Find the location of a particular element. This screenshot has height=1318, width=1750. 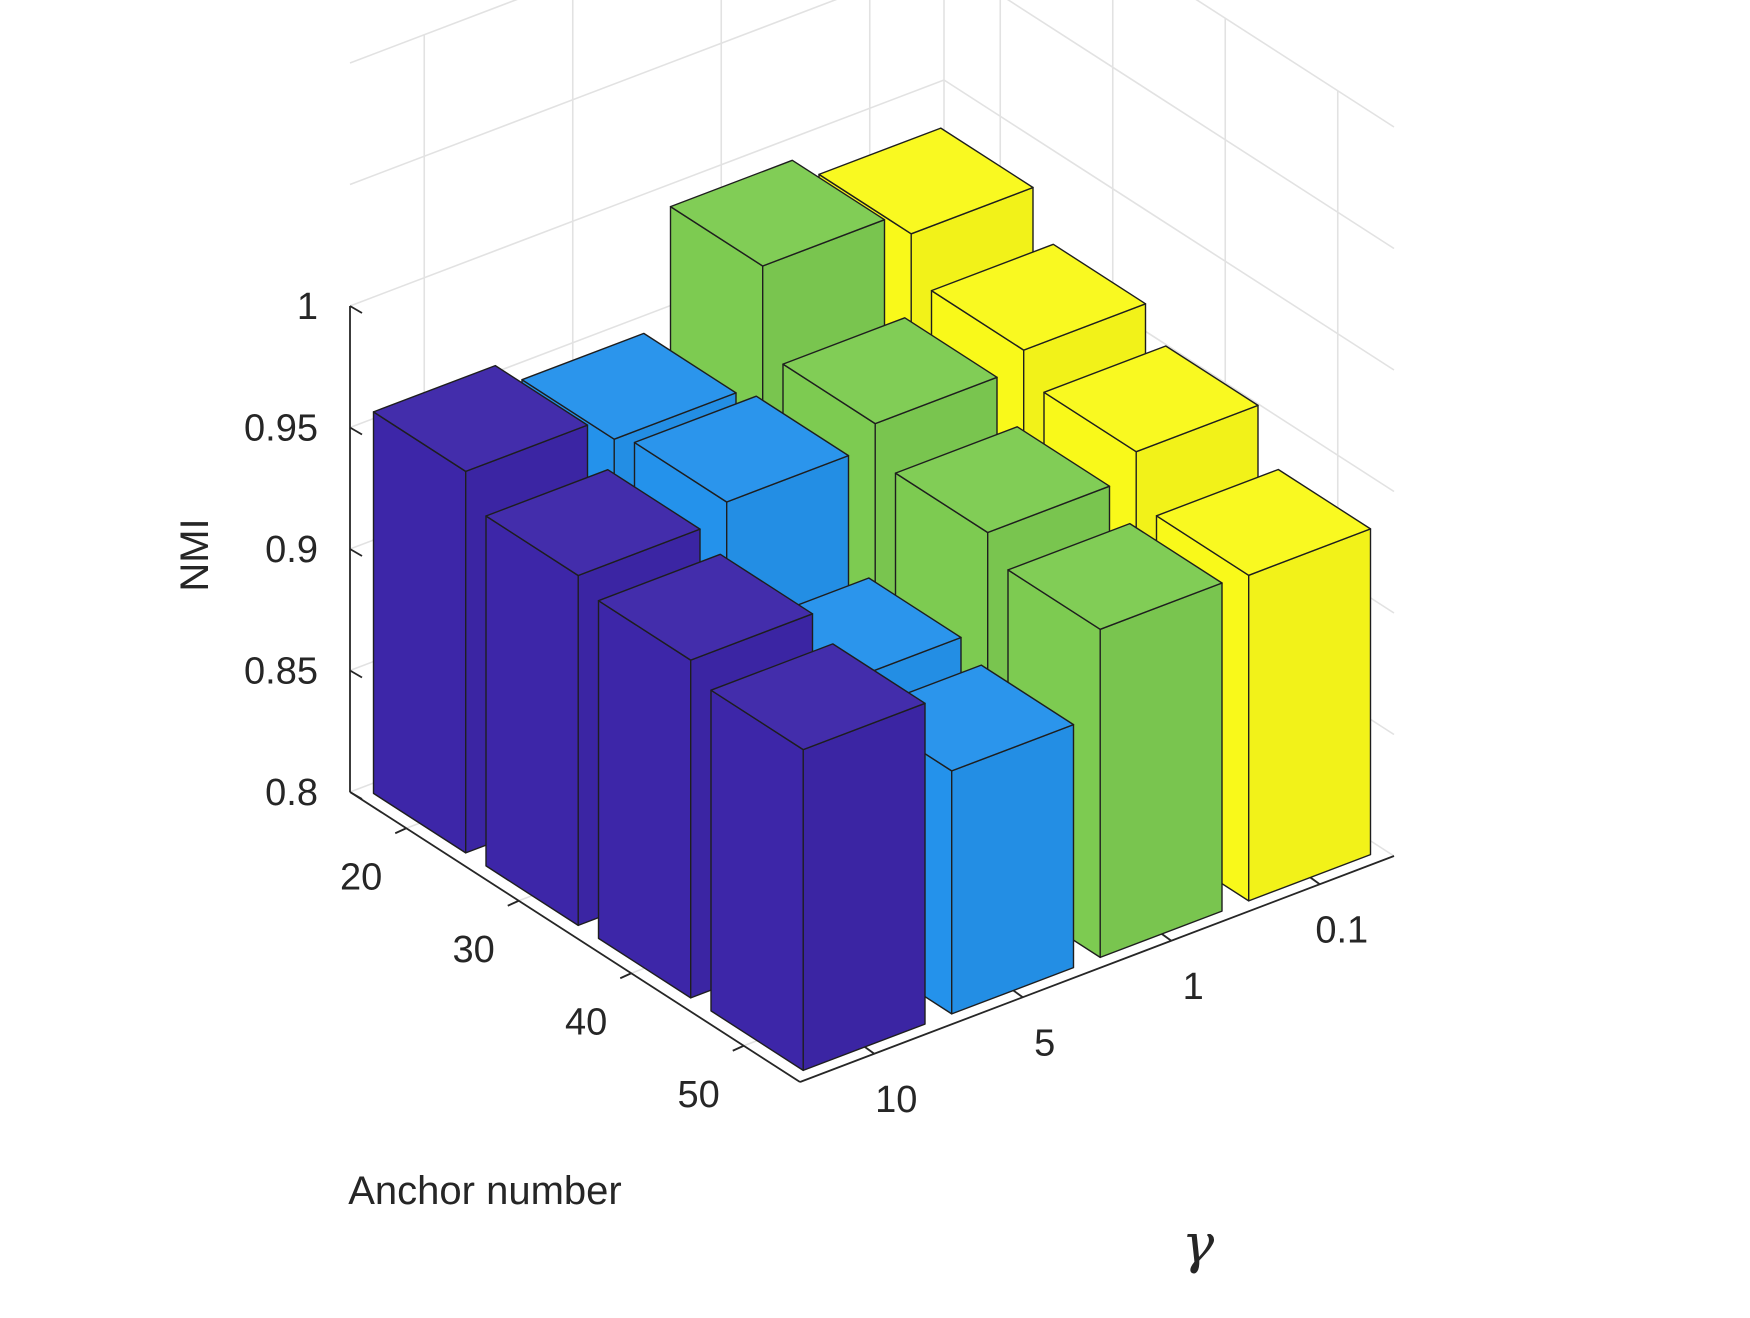

z-tick-label: 0.95 is located at coordinates (281, 429).